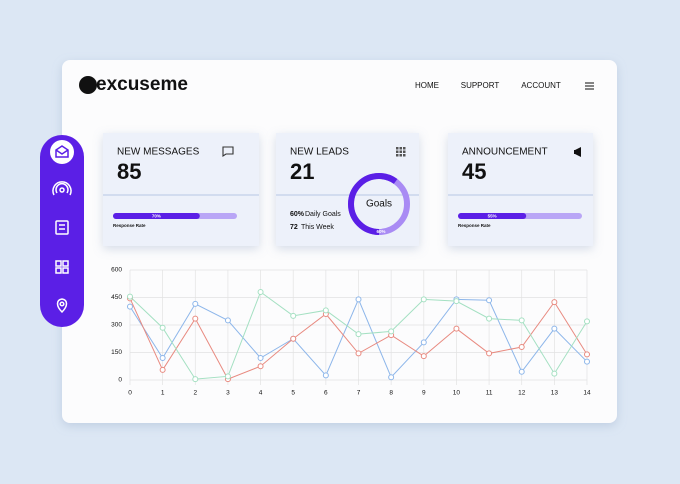 Image resolution: width=680 pixels, height=484 pixels. Describe the element at coordinates (116, 270) in the screenshot. I see `y-tick-label: 600` at that location.